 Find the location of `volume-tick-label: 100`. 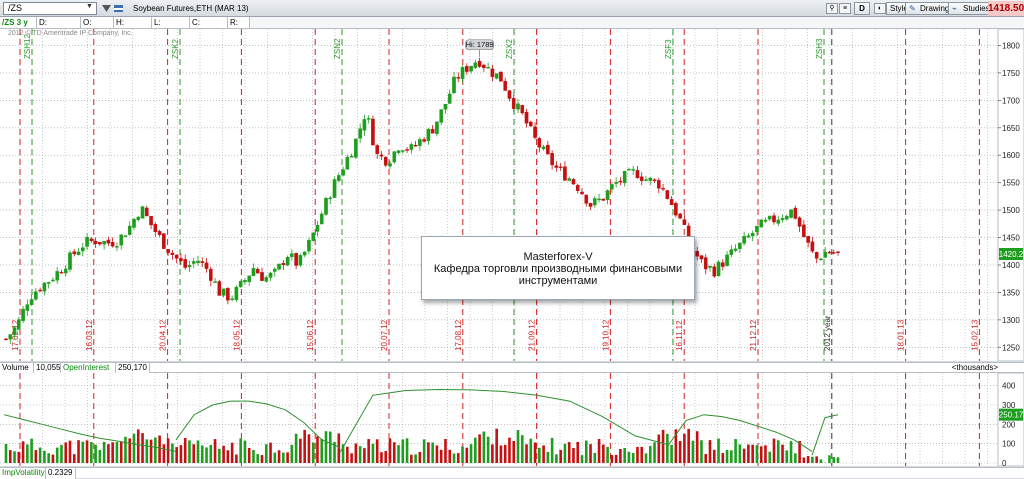

volume-tick-label: 100 is located at coordinates (1009, 444).